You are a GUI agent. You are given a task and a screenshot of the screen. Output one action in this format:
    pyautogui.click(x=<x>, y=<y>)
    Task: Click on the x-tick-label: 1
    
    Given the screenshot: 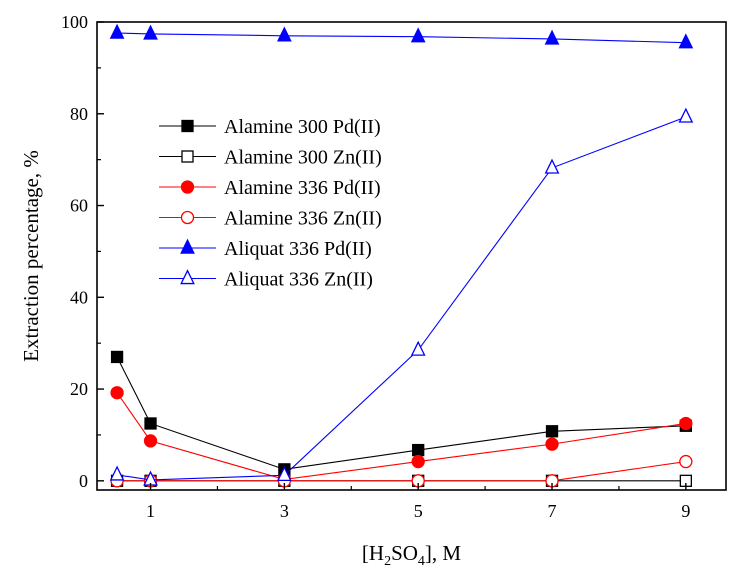 What is the action you would take?
    pyautogui.click(x=150, y=511)
    